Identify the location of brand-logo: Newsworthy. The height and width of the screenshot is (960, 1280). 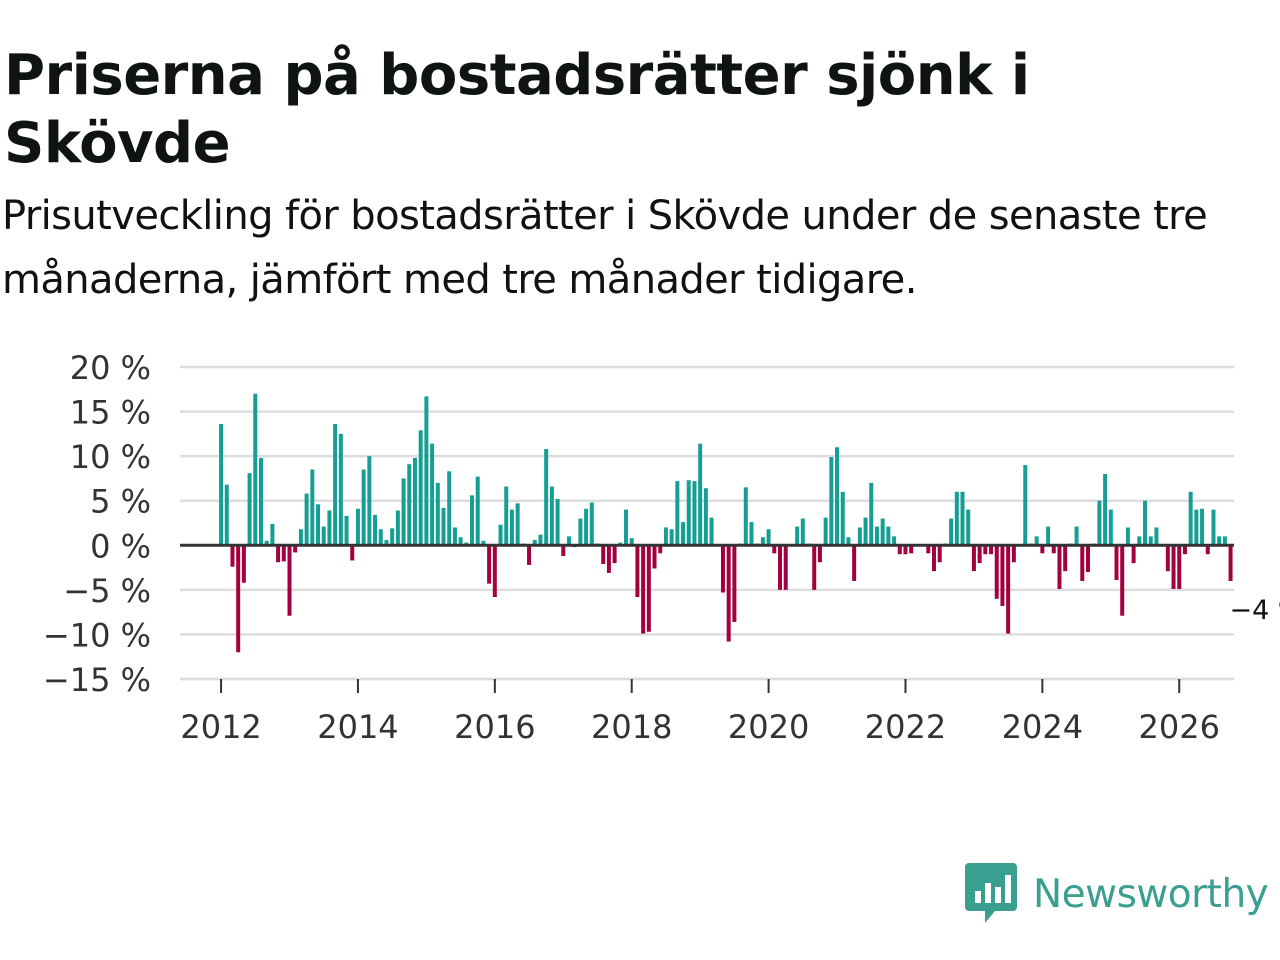
(1117, 894).